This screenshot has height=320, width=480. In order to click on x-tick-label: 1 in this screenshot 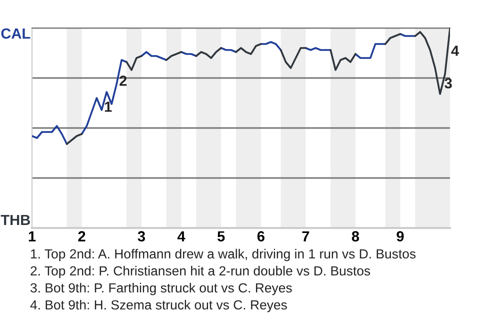, I will do `click(32, 236)`.